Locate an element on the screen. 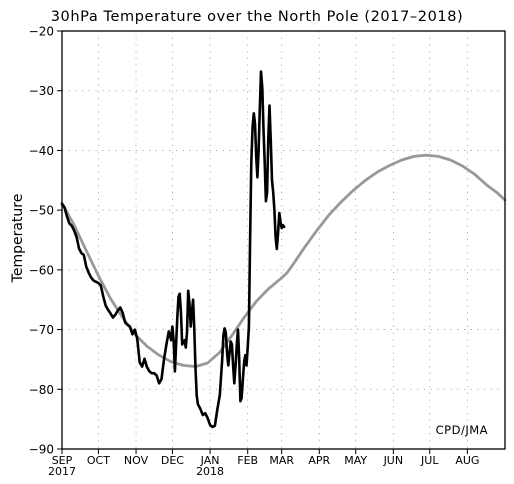 This screenshot has width=514, height=484. y-tick-label: −30 is located at coordinates (41, 91).